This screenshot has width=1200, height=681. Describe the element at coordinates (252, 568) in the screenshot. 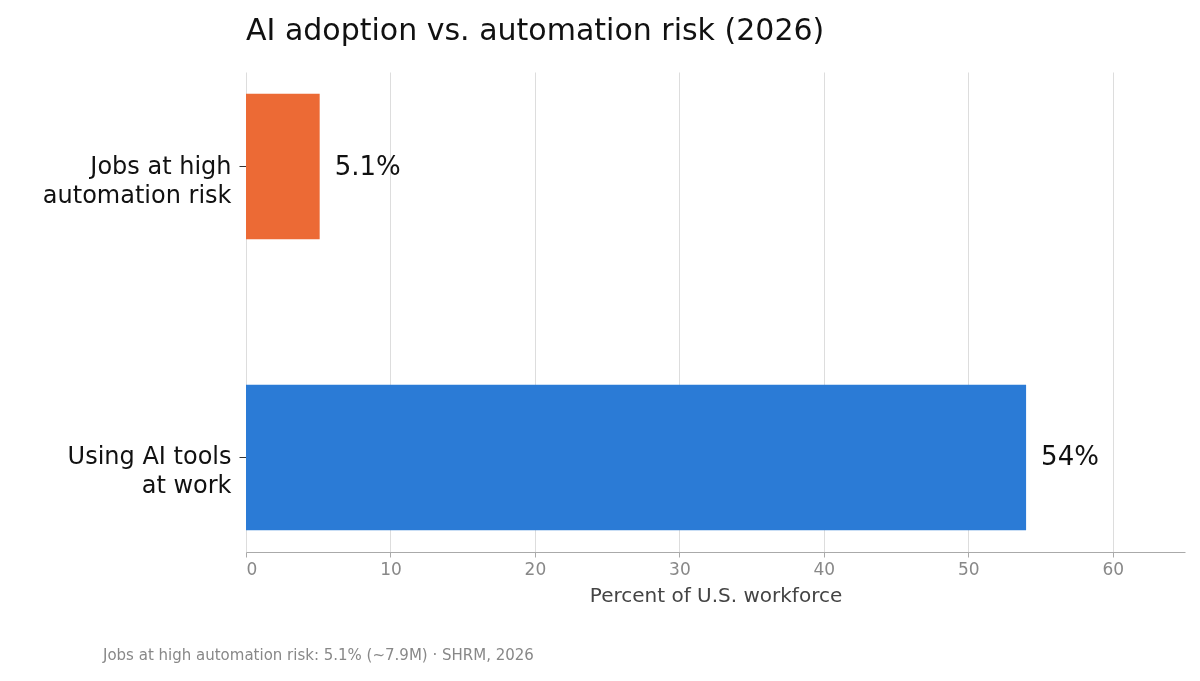

I see `x-tick-label: 0` at that location.